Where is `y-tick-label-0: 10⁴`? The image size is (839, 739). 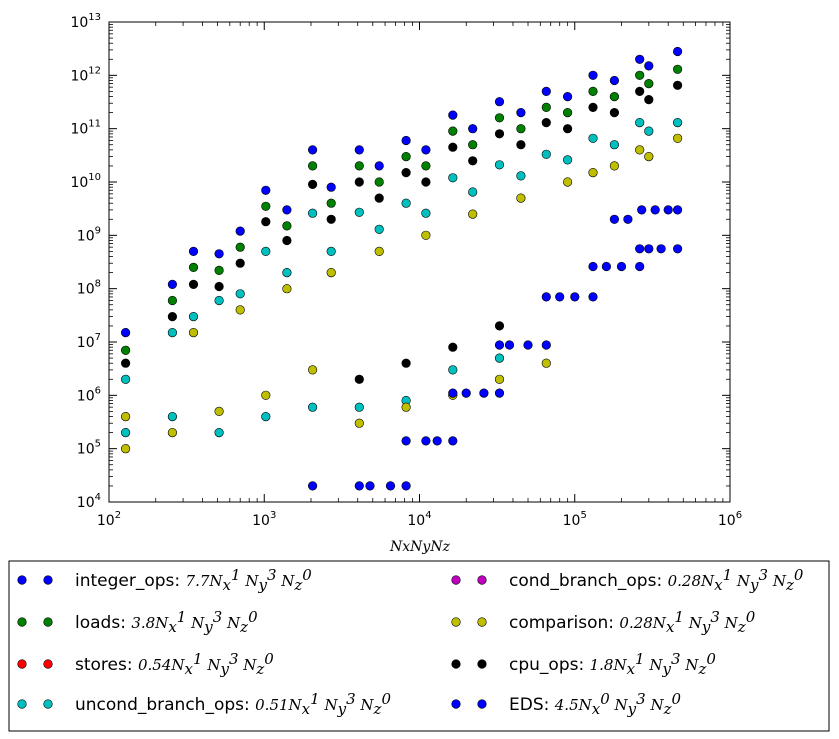 y-tick-label-0: 10⁴ is located at coordinates (89, 501).